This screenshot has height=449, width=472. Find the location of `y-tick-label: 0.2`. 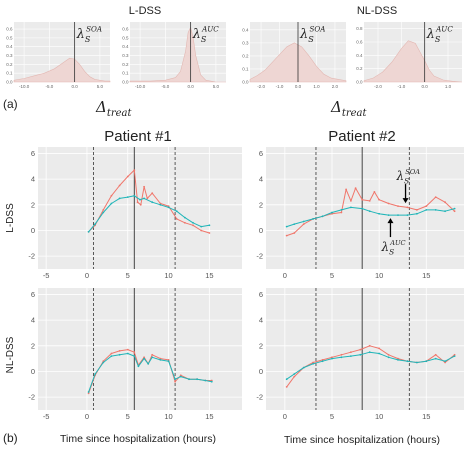

y-tick-label: 0.2 is located at coordinates (245, 55).